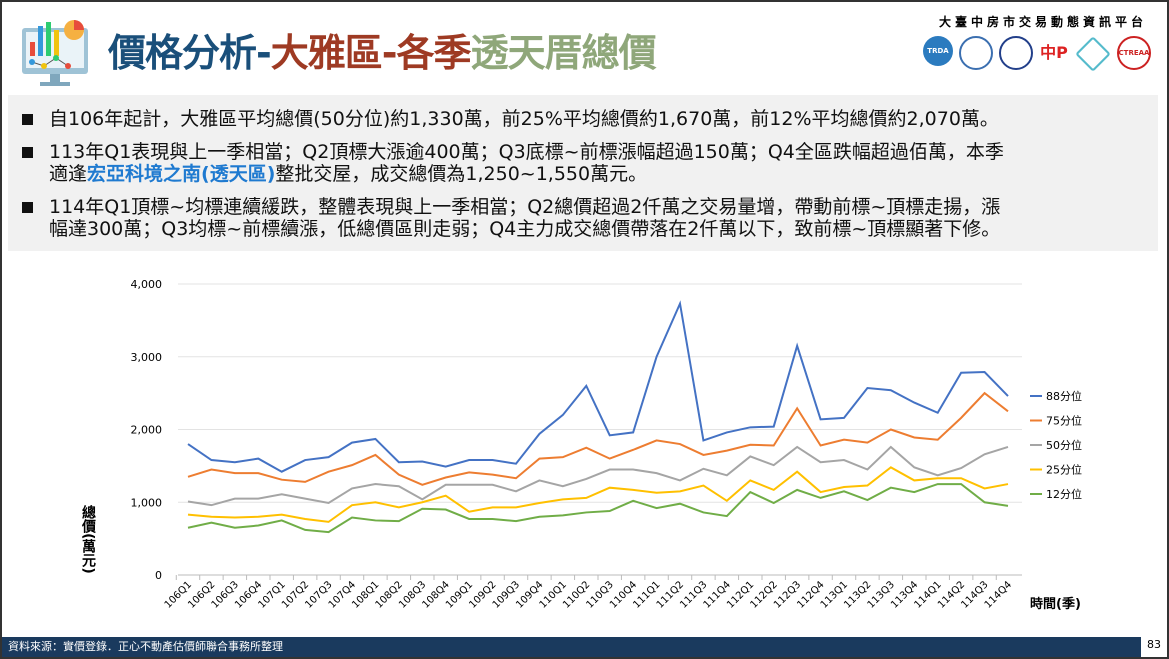 The width and height of the screenshot is (1169, 659). I want to click on ctreaa-logo: CTREAA, so click(1134, 53).